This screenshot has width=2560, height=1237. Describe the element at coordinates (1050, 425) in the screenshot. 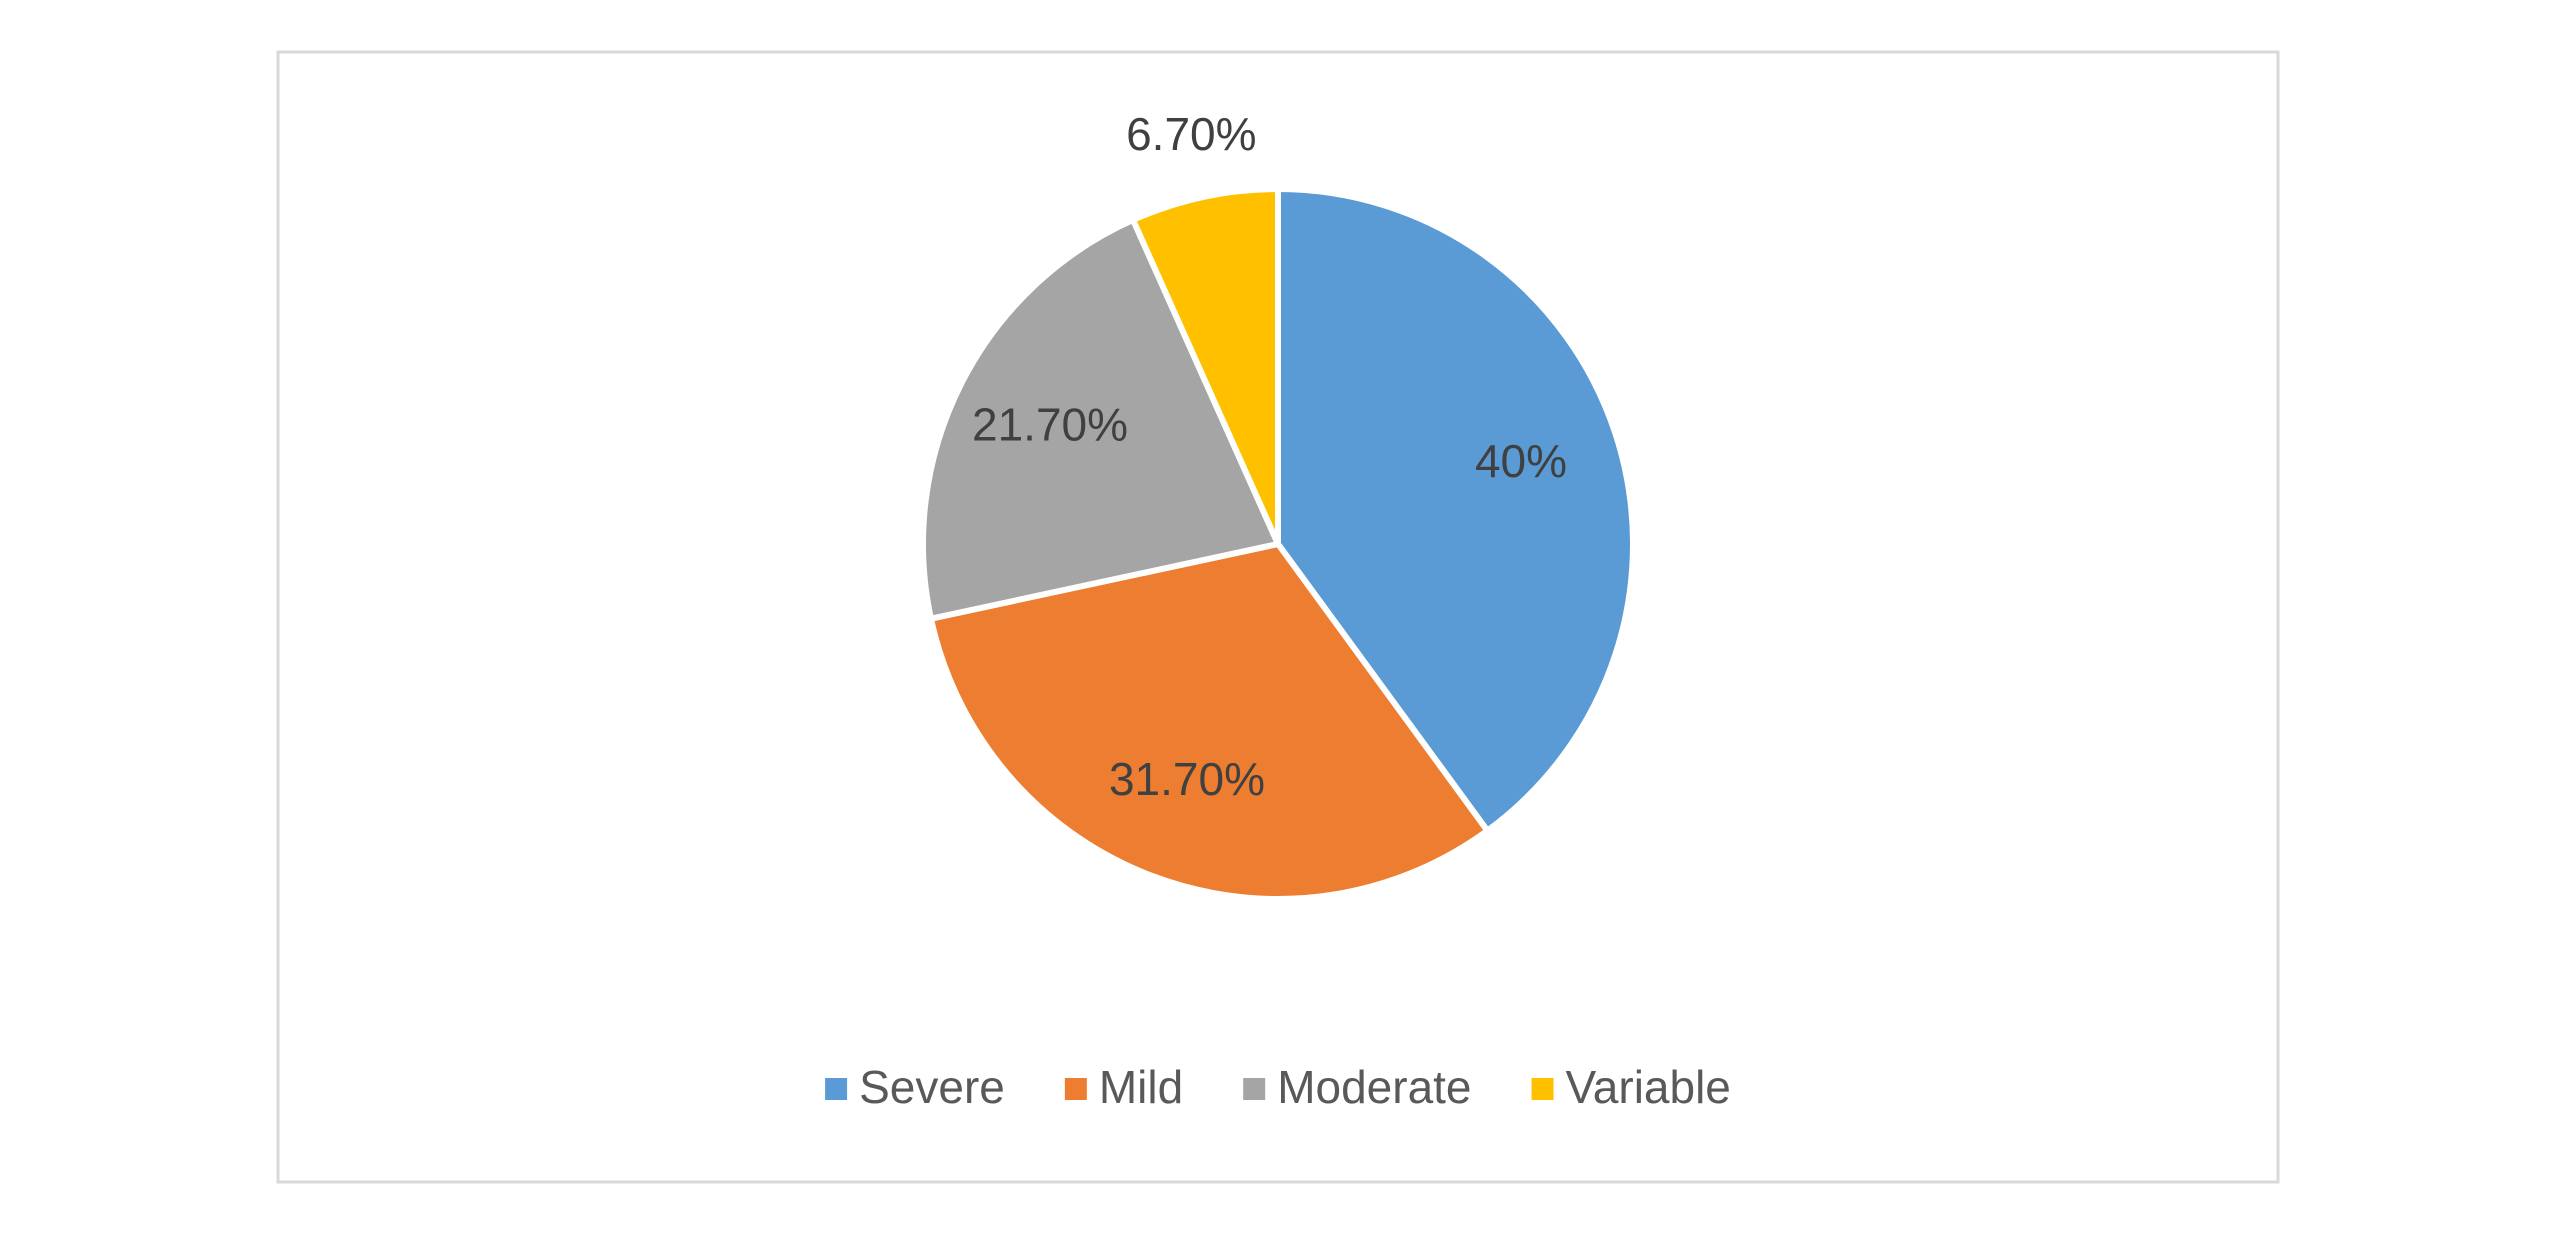

I see `data-label: 21.70%` at that location.